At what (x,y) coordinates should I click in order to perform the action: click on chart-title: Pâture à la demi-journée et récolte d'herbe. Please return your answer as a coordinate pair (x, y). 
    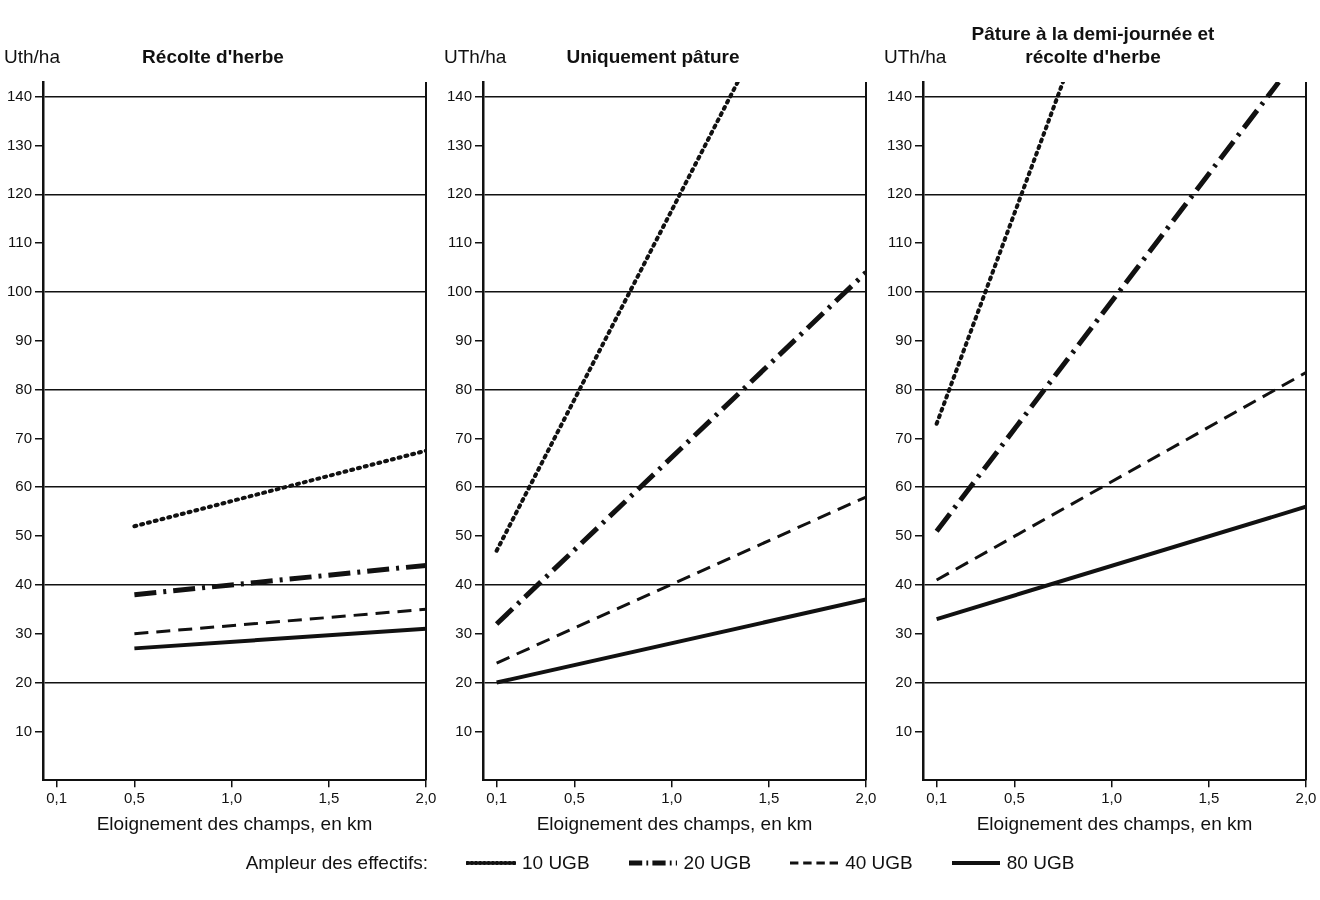
    Looking at the image, I should click on (1093, 45).